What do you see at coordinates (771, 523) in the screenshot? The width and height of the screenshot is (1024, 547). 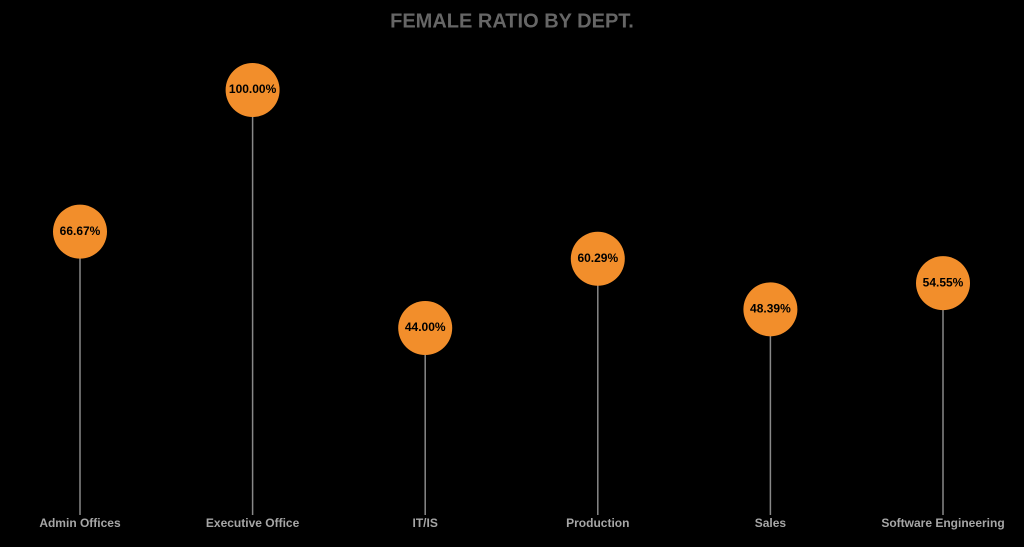 I see `x-tick-label: Sales` at bounding box center [771, 523].